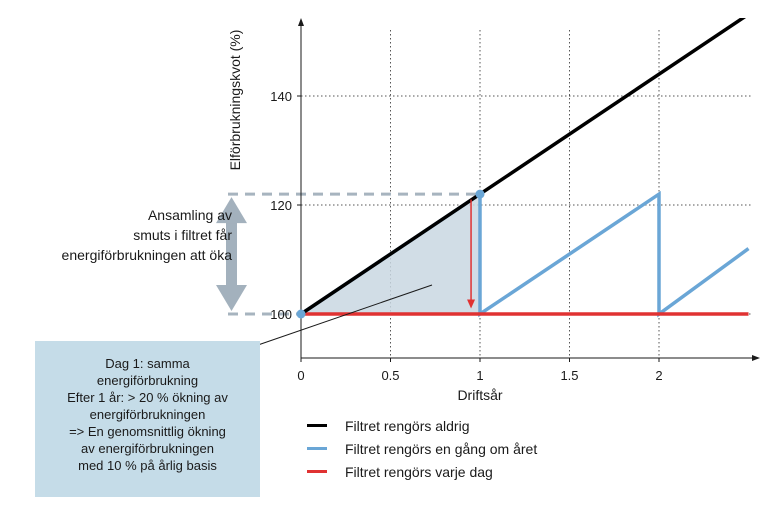  Describe the element at coordinates (317, 471) in the screenshot. I see `legend-swatch-red` at that location.